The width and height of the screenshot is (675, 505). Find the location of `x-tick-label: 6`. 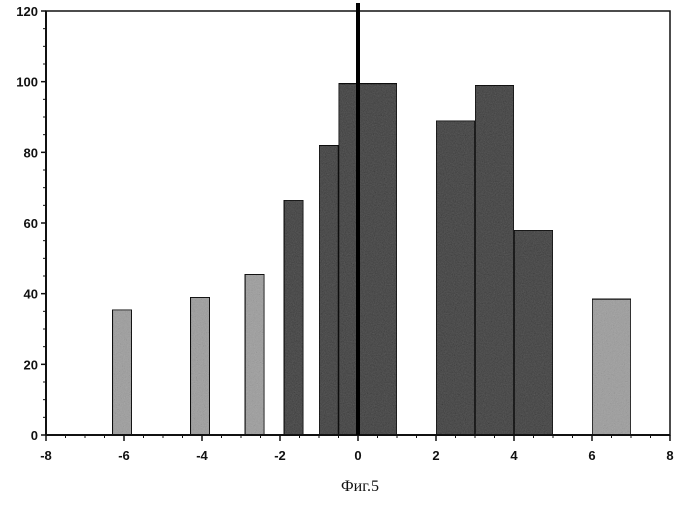

x-tick-label: 6 is located at coordinates (591, 455).